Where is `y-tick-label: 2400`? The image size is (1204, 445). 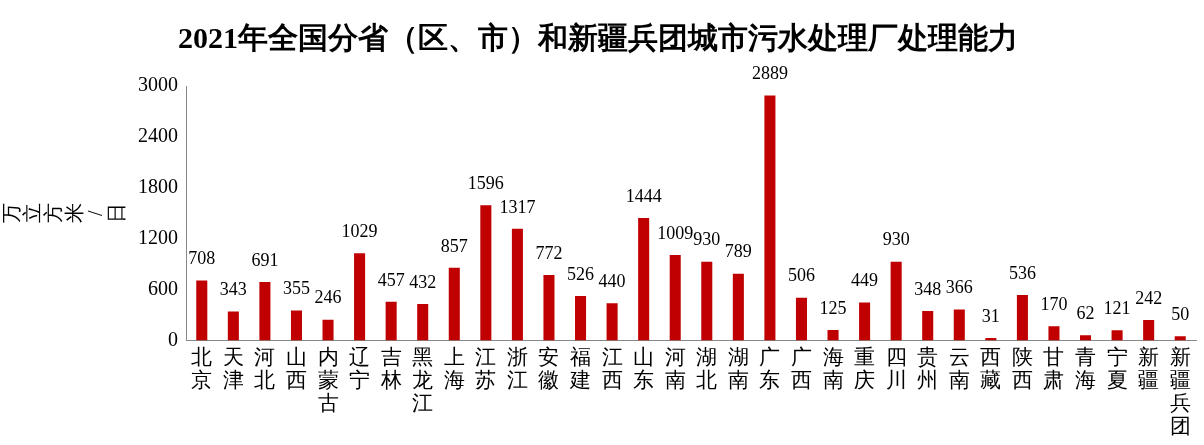 y-tick-label: 2400 is located at coordinates (158, 135).